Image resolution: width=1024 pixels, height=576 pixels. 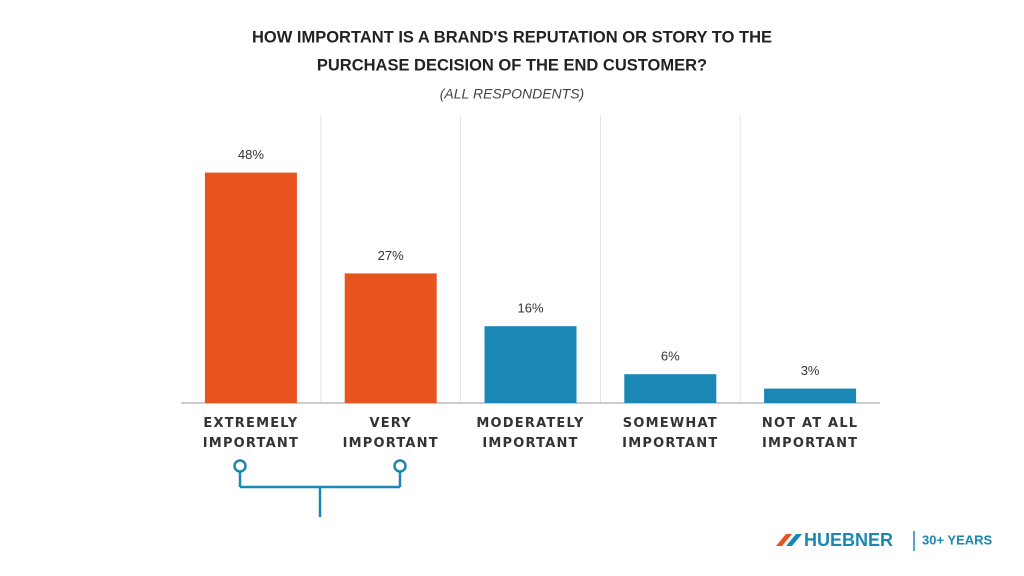 I want to click on logo-icon, so click(x=789, y=540).